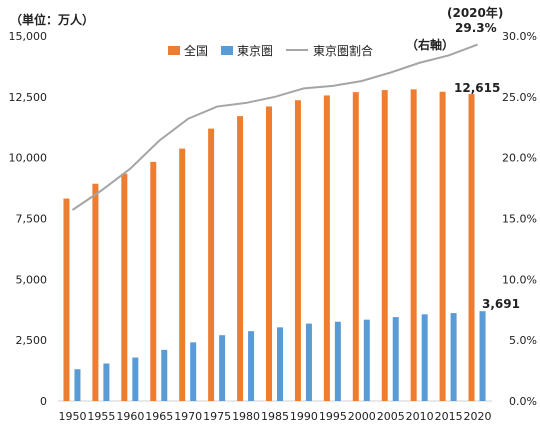 This screenshot has width=540, height=429. I want to click on right-tick-label: 10.0%, so click(519, 279).